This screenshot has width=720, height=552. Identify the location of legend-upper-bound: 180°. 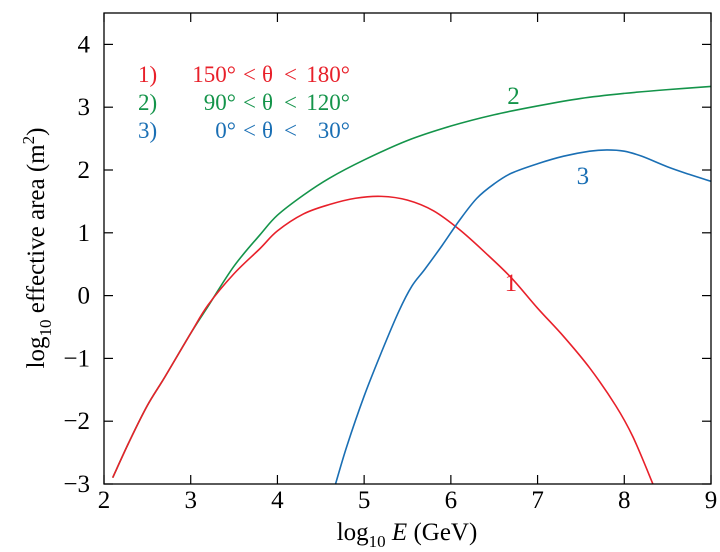
(328, 74).